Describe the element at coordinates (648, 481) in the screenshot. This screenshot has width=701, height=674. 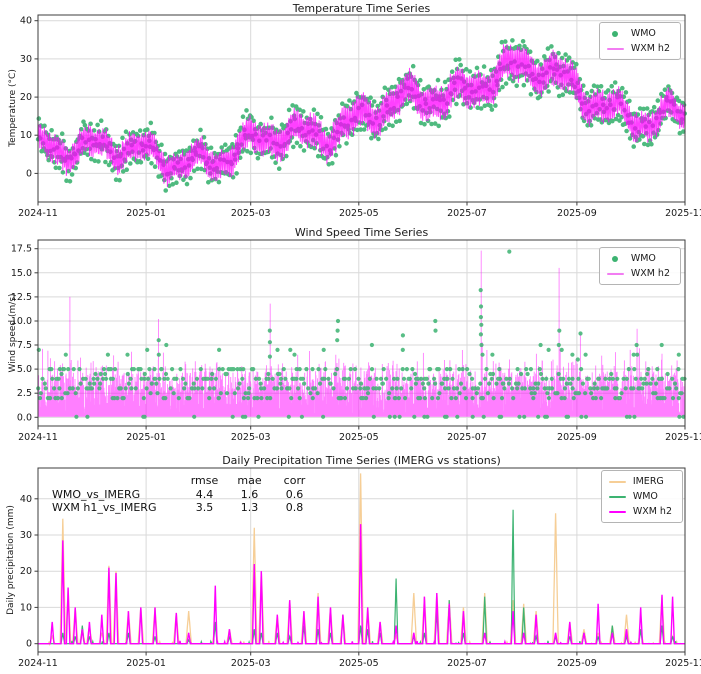
I see `legend-label: IMERG` at that location.